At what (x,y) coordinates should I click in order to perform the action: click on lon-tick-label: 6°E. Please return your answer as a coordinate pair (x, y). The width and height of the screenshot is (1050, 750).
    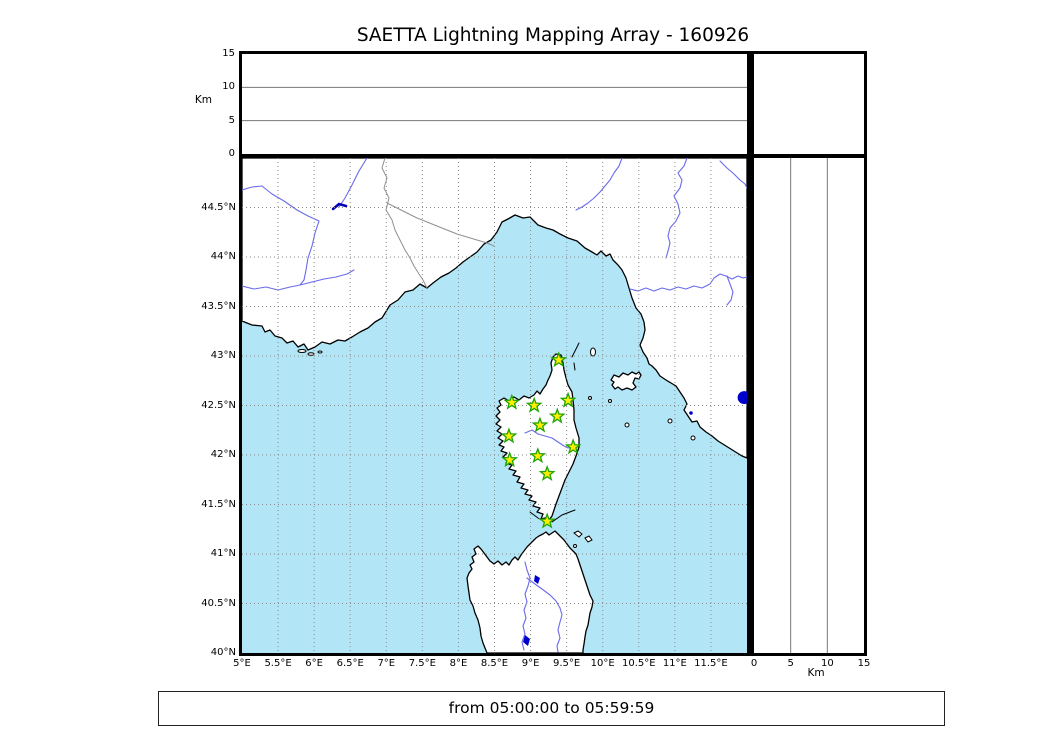
    Looking at the image, I should click on (314, 663).